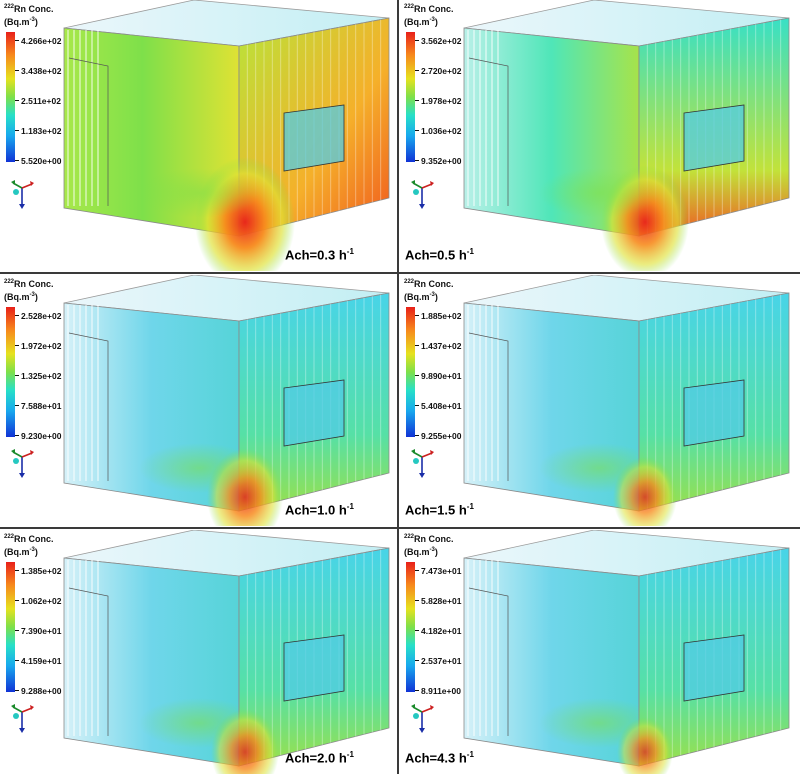 The image size is (800, 774). Describe the element at coordinates (441, 71) in the screenshot. I see `colorbar-tick-label: 2.720e+02` at that location.